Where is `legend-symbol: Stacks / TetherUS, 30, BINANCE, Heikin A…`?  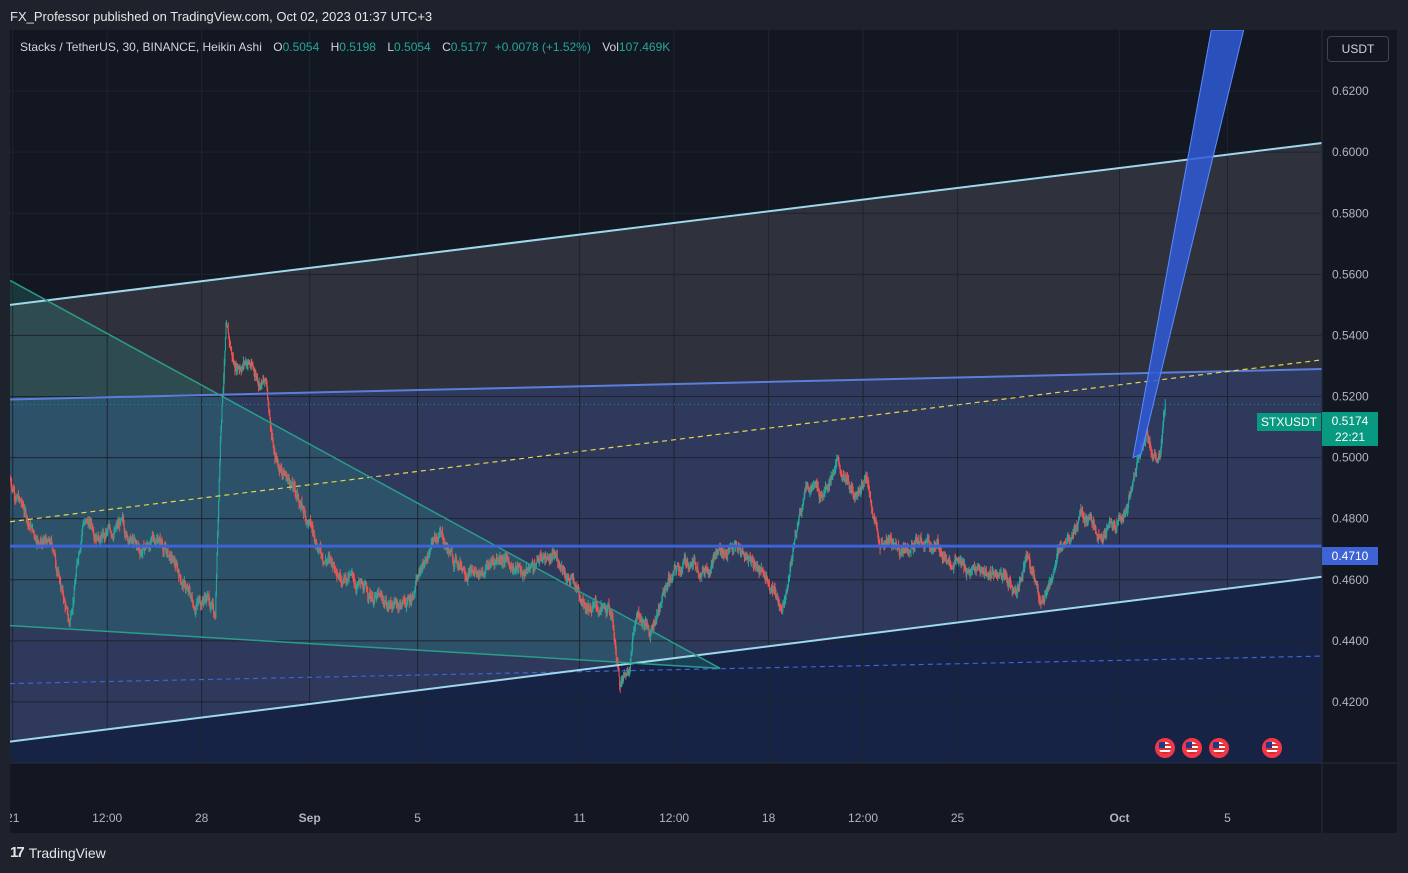 legend-symbol: Stacks / TetherUS, 30, BINANCE, Heikin A… is located at coordinates (141, 47).